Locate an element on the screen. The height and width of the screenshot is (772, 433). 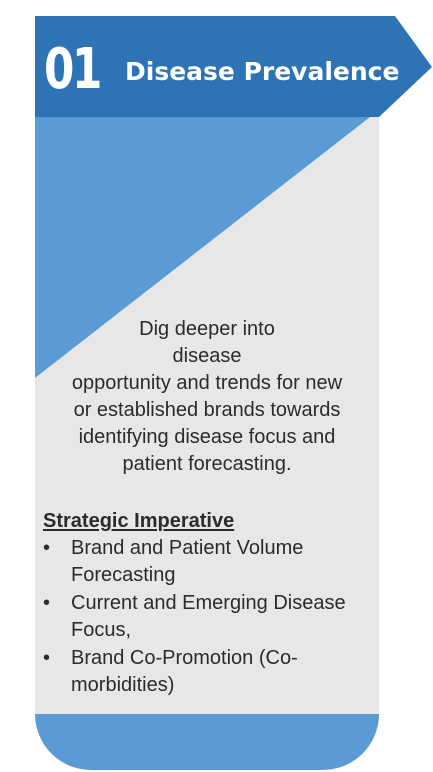
header-arrow-banner is located at coordinates (233, 66).